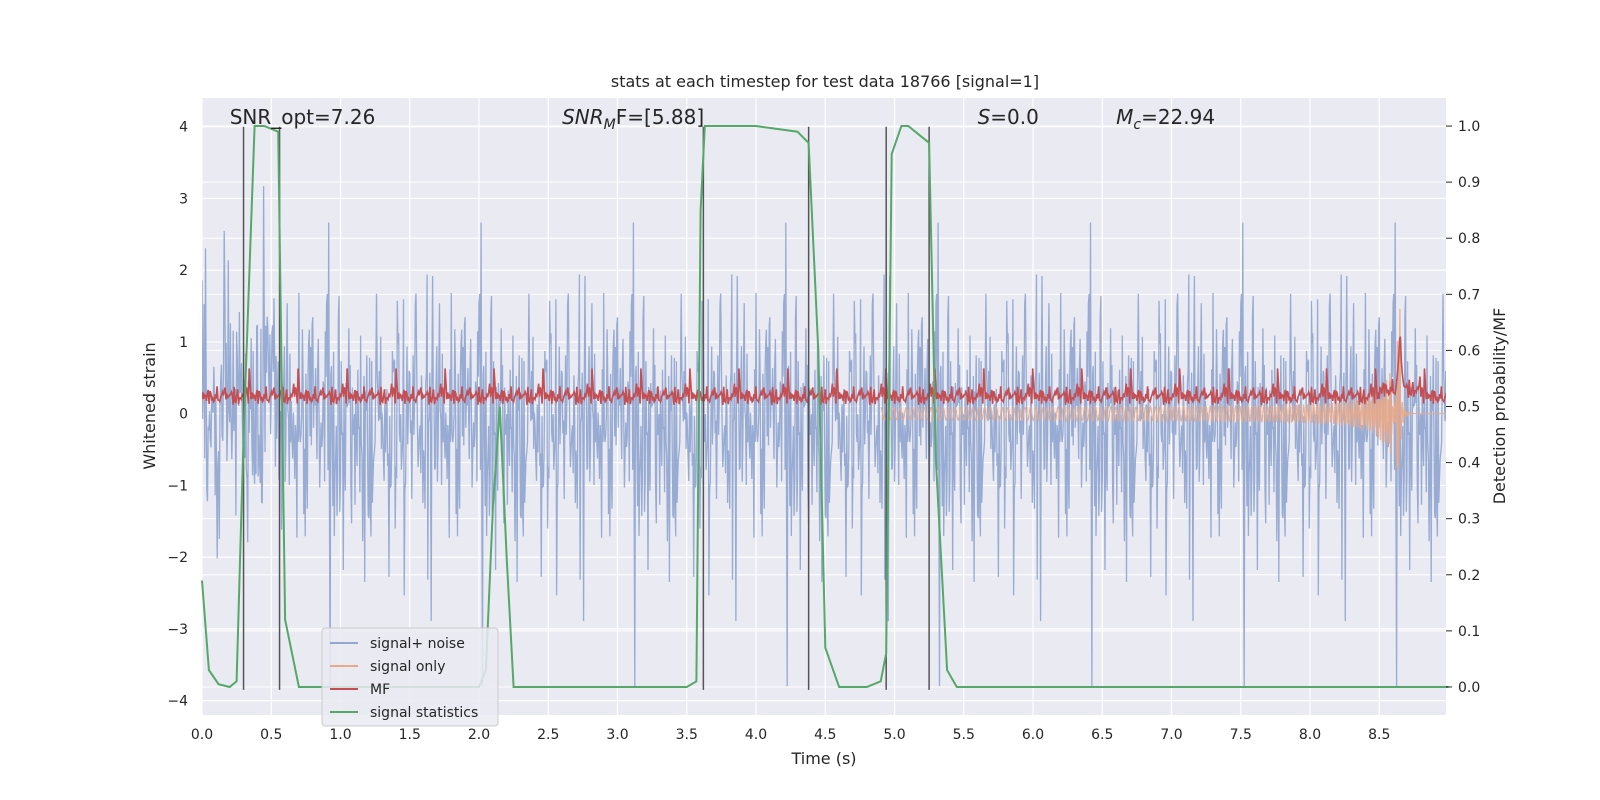 This screenshot has width=1600, height=800. I want to click on series-signal-only, so click(1163, 389).